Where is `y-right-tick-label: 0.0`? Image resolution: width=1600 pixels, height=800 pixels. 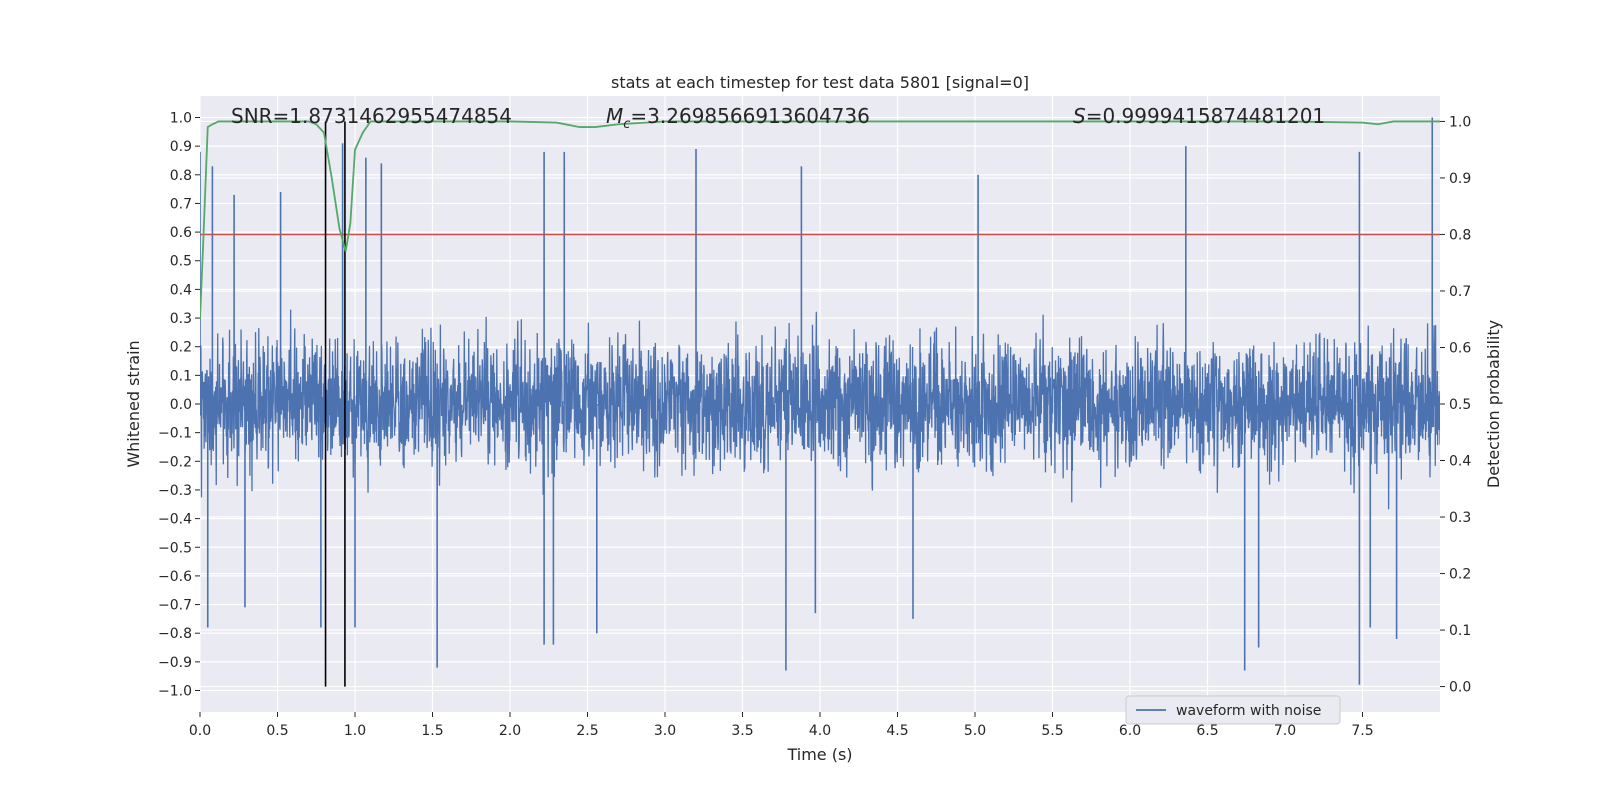 y-right-tick-label: 0.0 is located at coordinates (1460, 688).